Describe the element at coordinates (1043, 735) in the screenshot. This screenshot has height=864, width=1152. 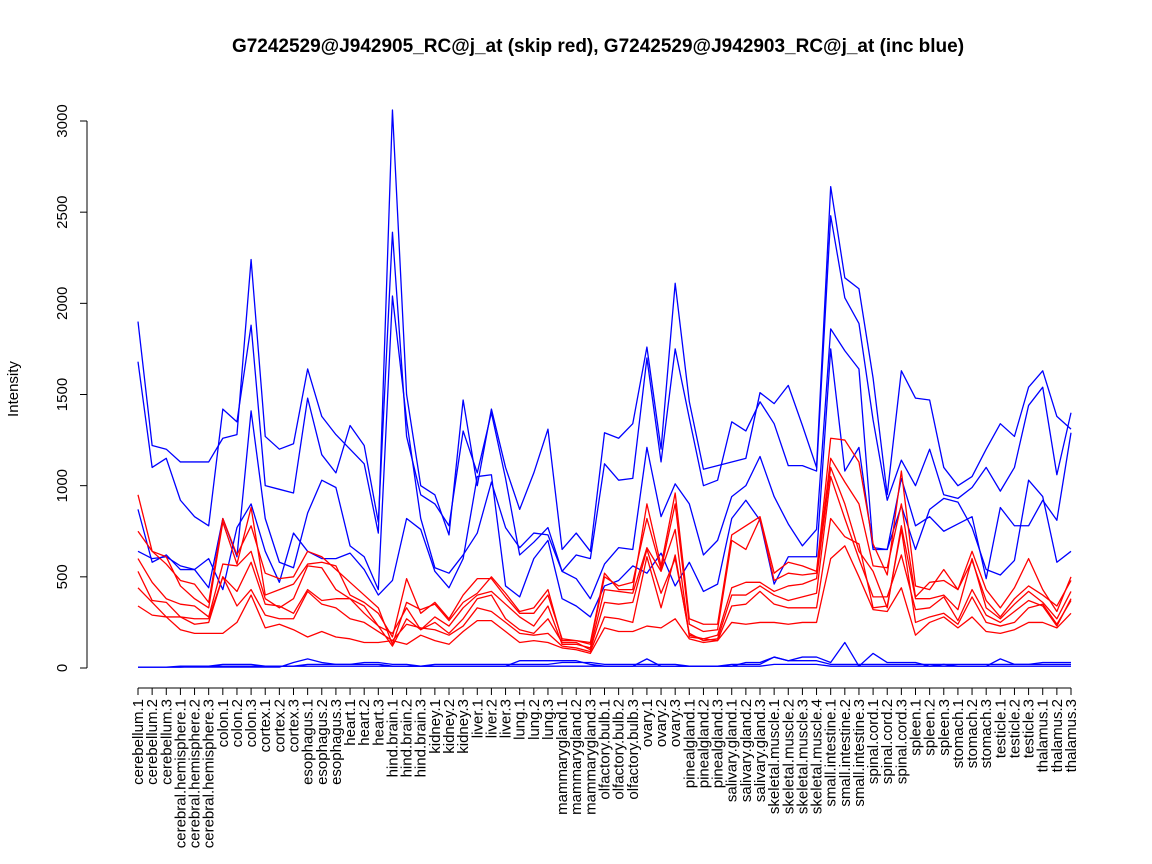
I see `x-tick-label: thalamus.1` at that location.